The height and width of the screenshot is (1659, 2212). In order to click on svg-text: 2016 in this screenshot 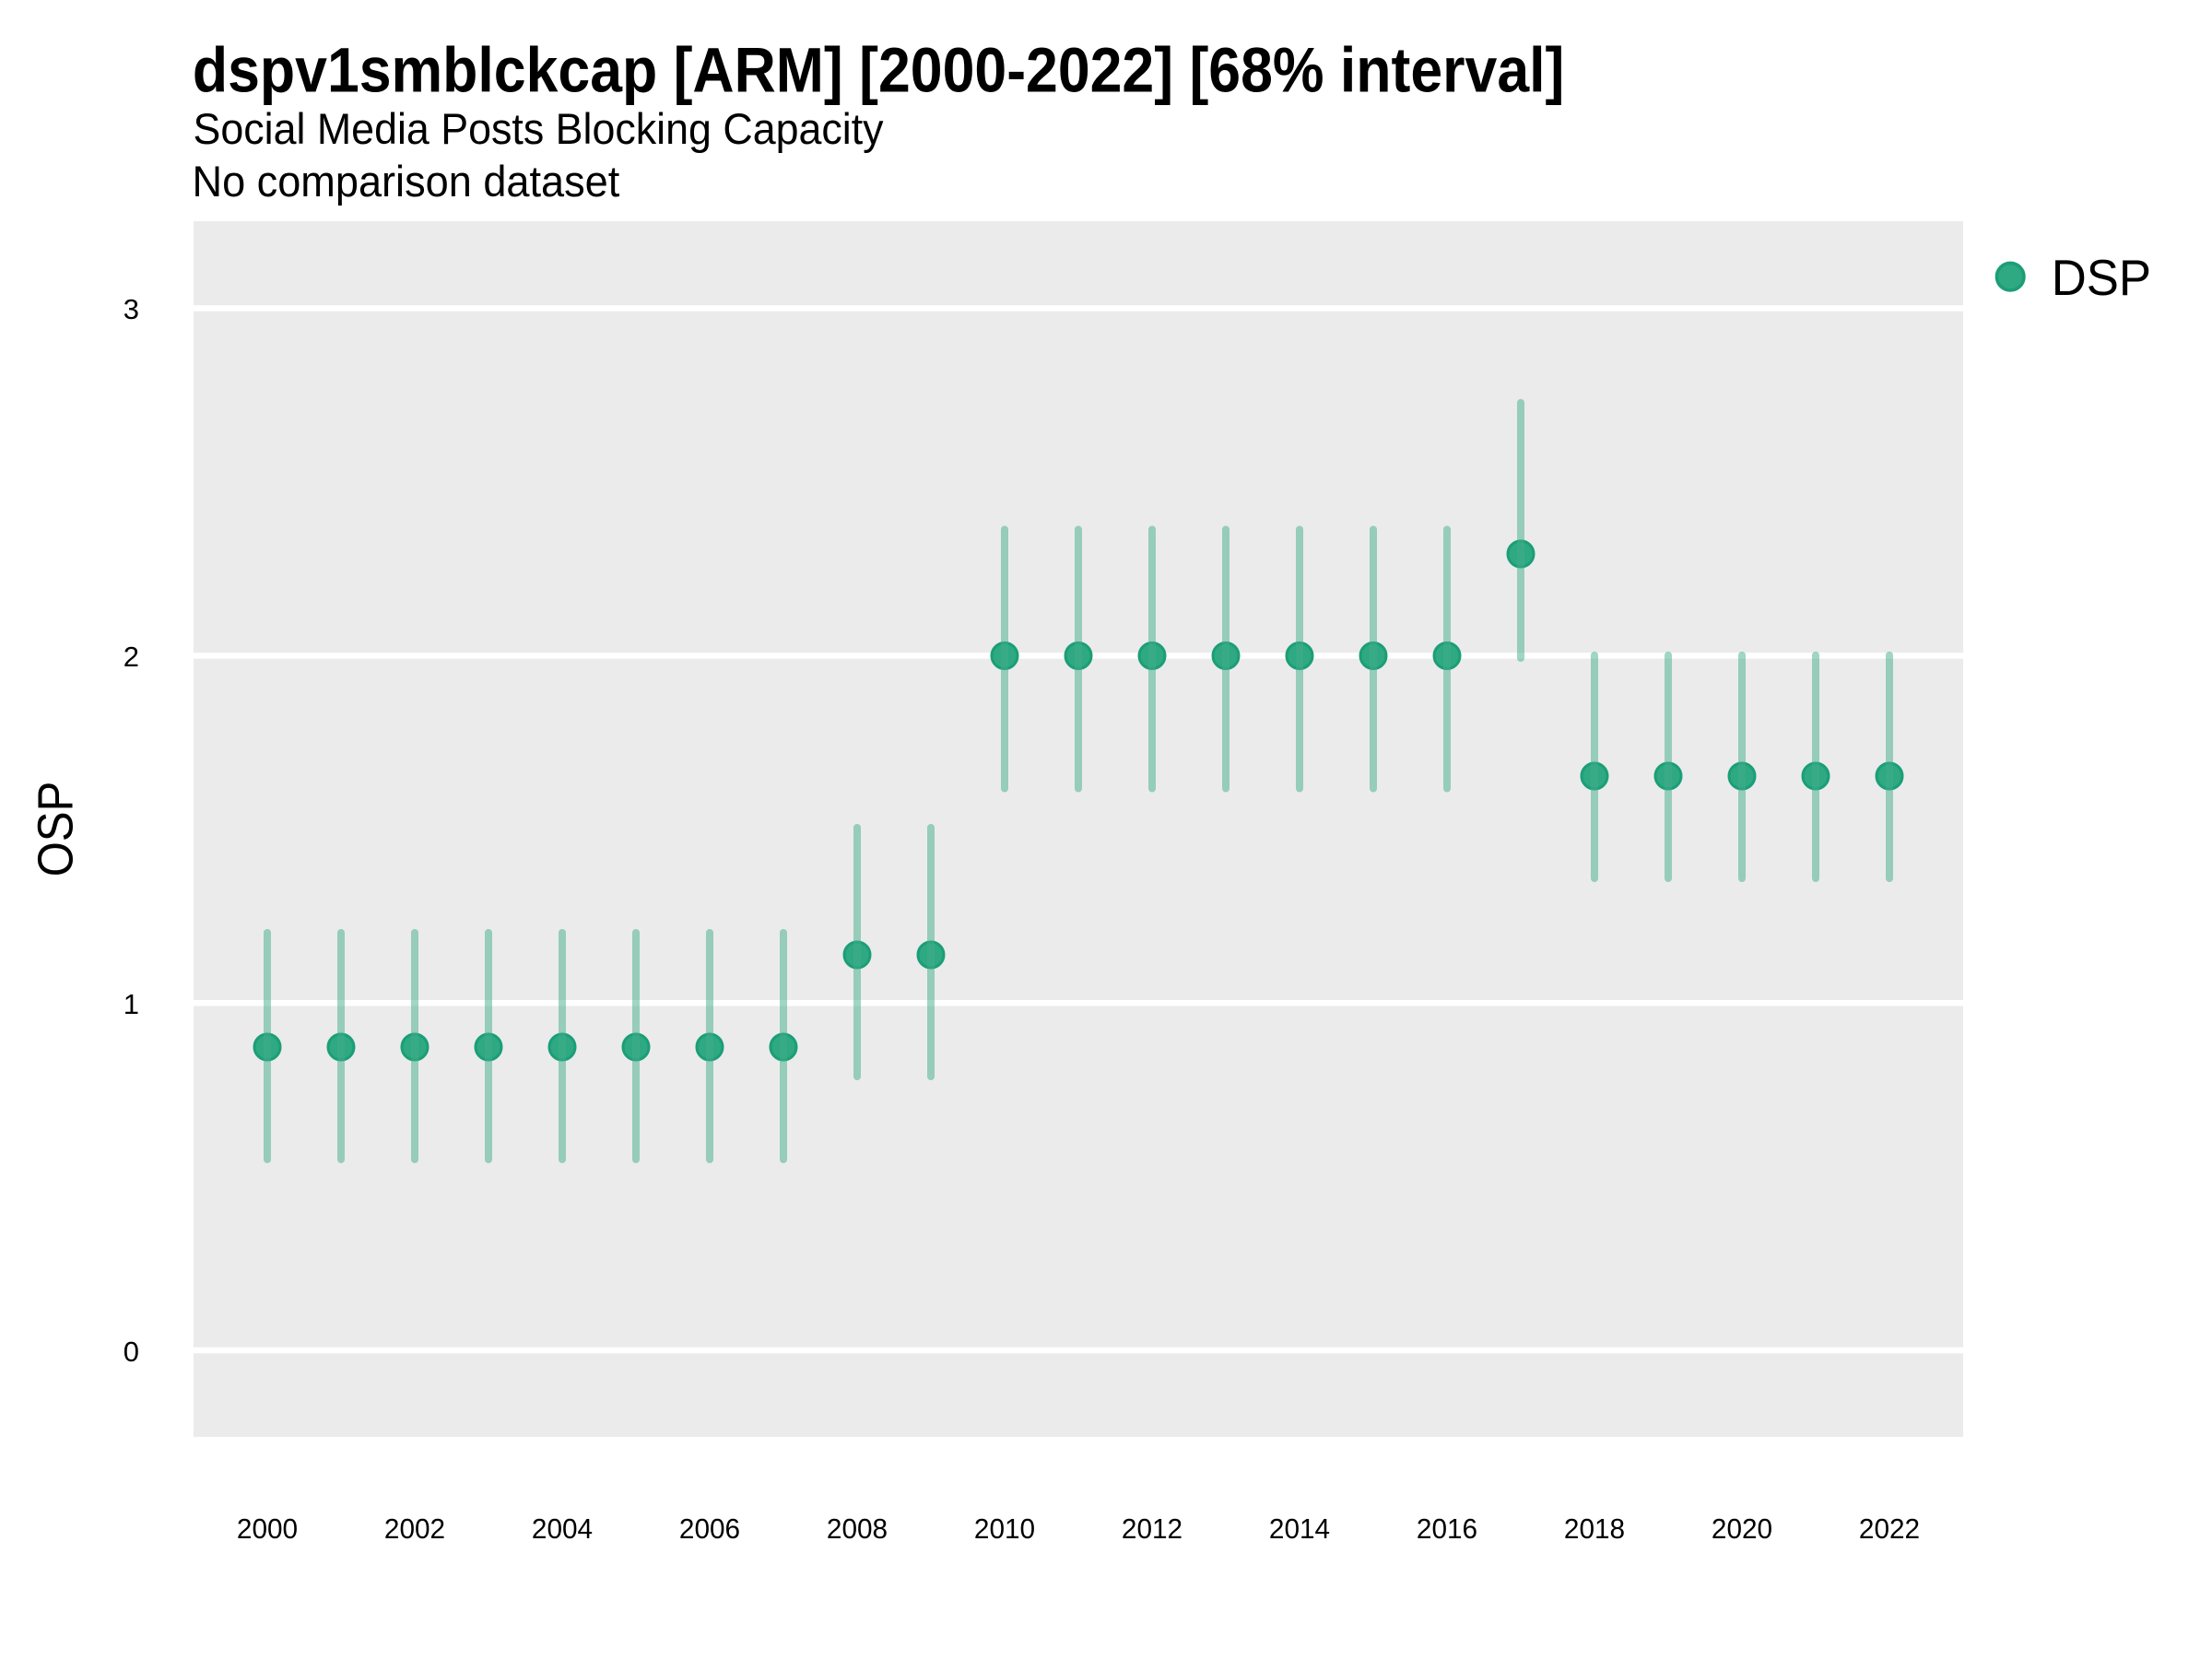, I will do `click(1447, 1529)`.